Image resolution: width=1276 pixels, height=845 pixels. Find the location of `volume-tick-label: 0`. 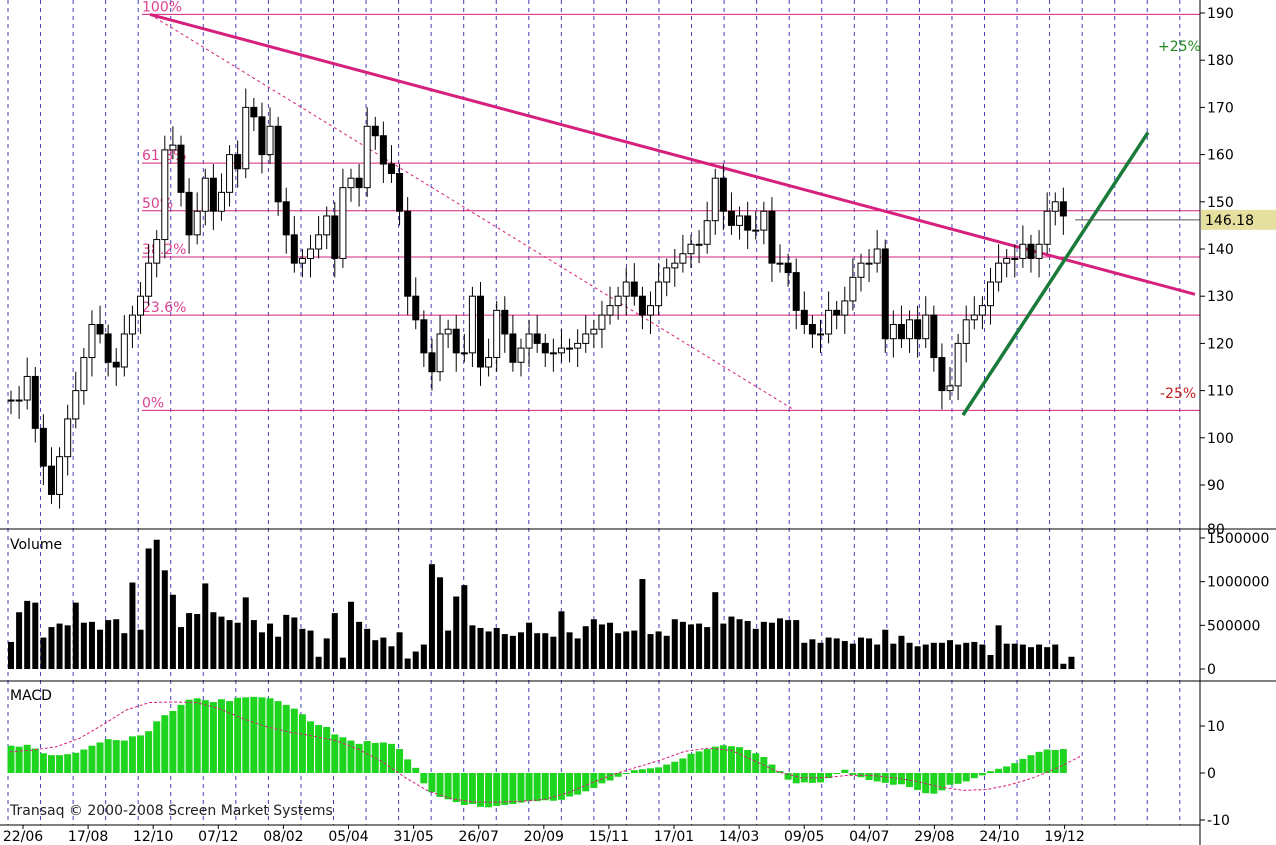

volume-tick-label: 0 is located at coordinates (1211, 670).